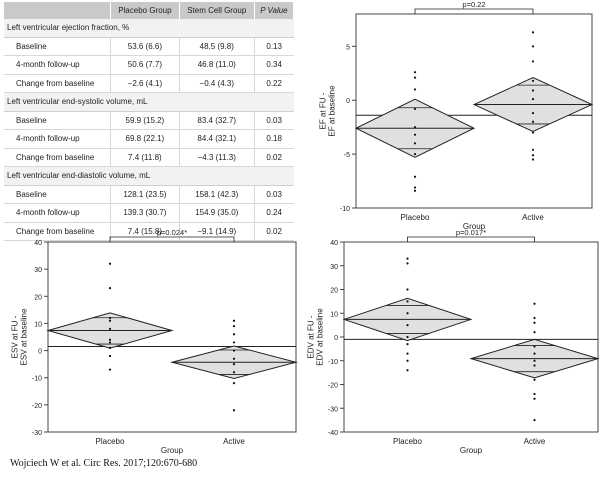  What do you see at coordinates (474, 226) in the screenshot?
I see `x-axis-label: Group` at bounding box center [474, 226].